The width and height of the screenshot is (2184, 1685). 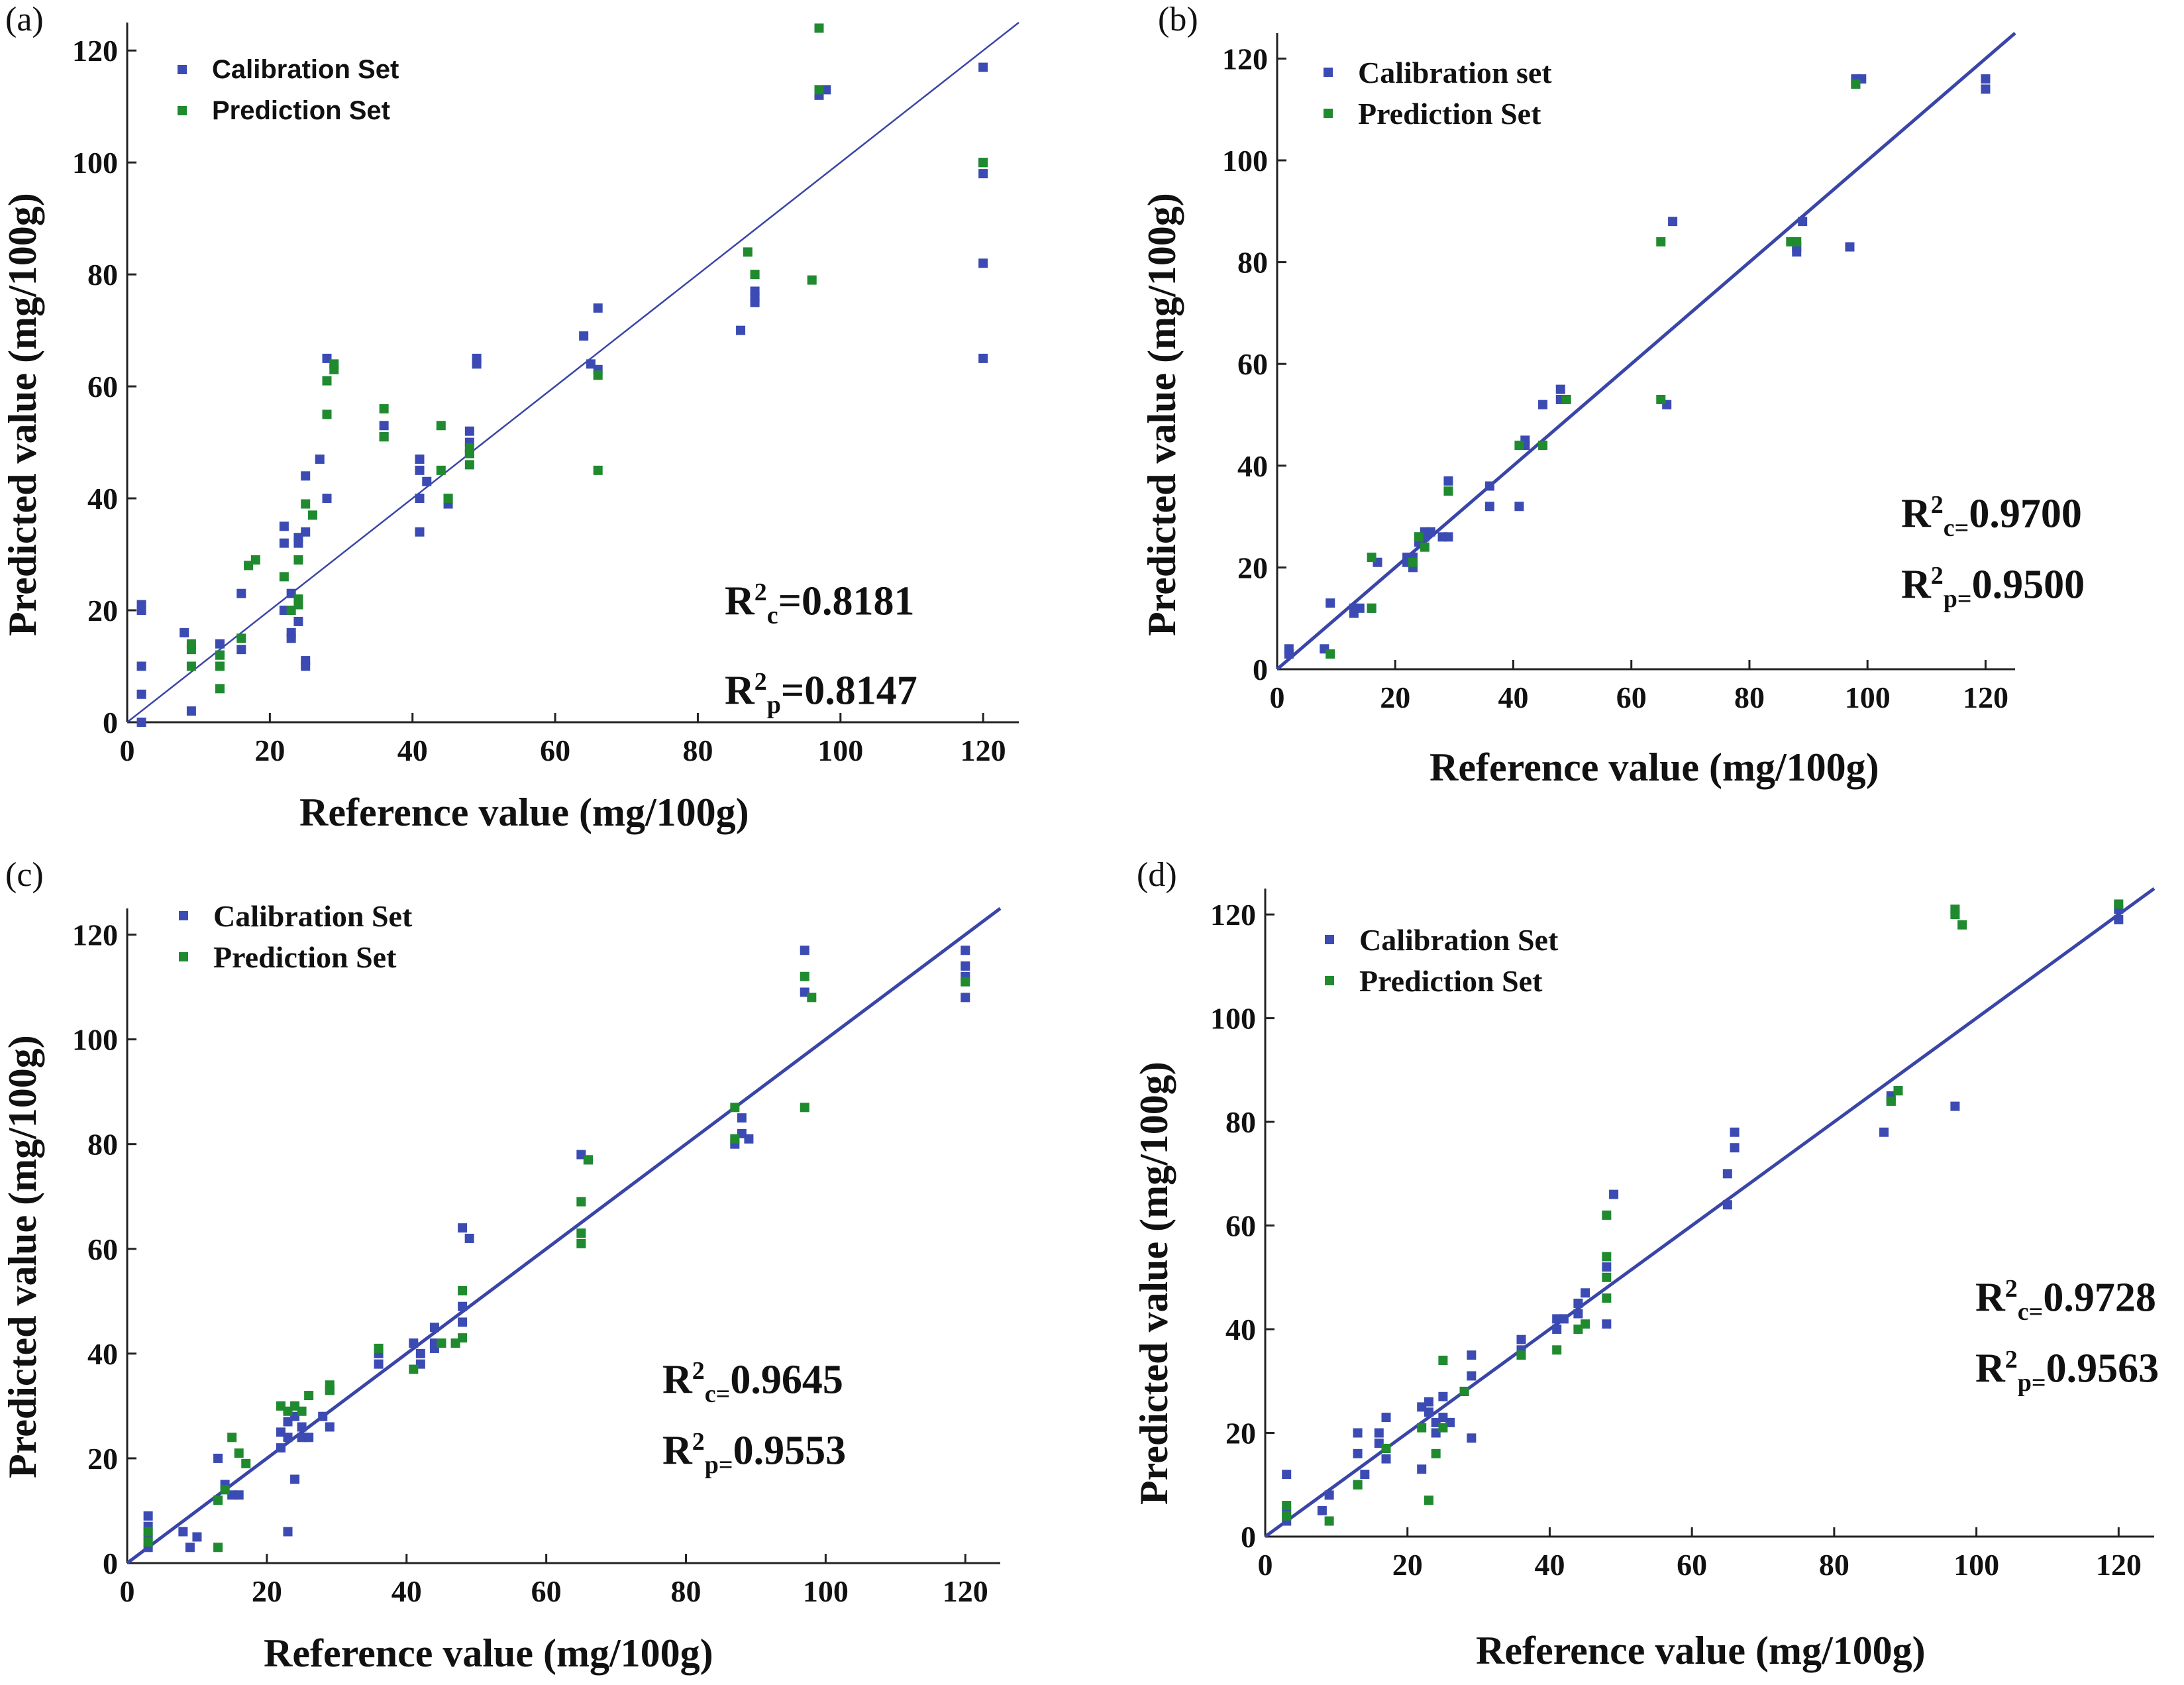 I want to click on legend-item-calibration: Calibration Set, so click(x=1441, y=939).